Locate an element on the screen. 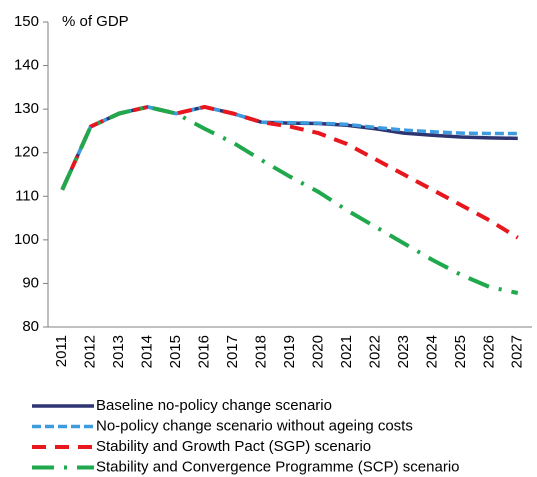  legend-label: Stability and Growth Pact (SGP) scenario is located at coordinates (233, 446).